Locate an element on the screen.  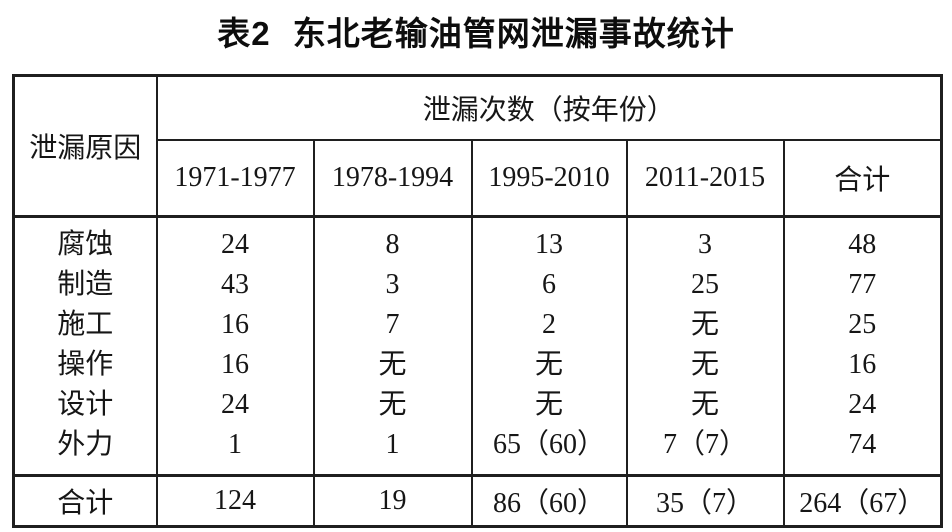
value-cell: 2 is located at coordinates (549, 325).